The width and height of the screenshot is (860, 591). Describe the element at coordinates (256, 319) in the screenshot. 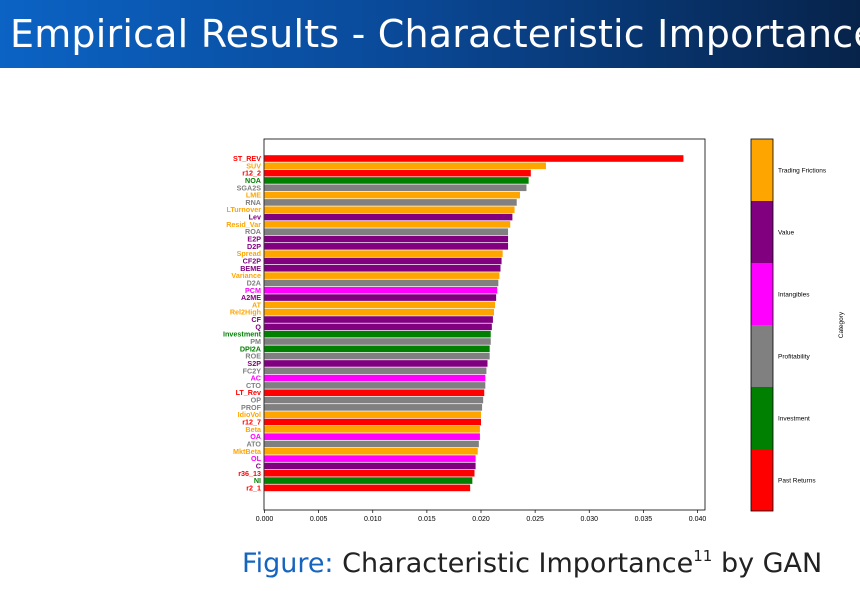

I see `category-label: CF` at that location.